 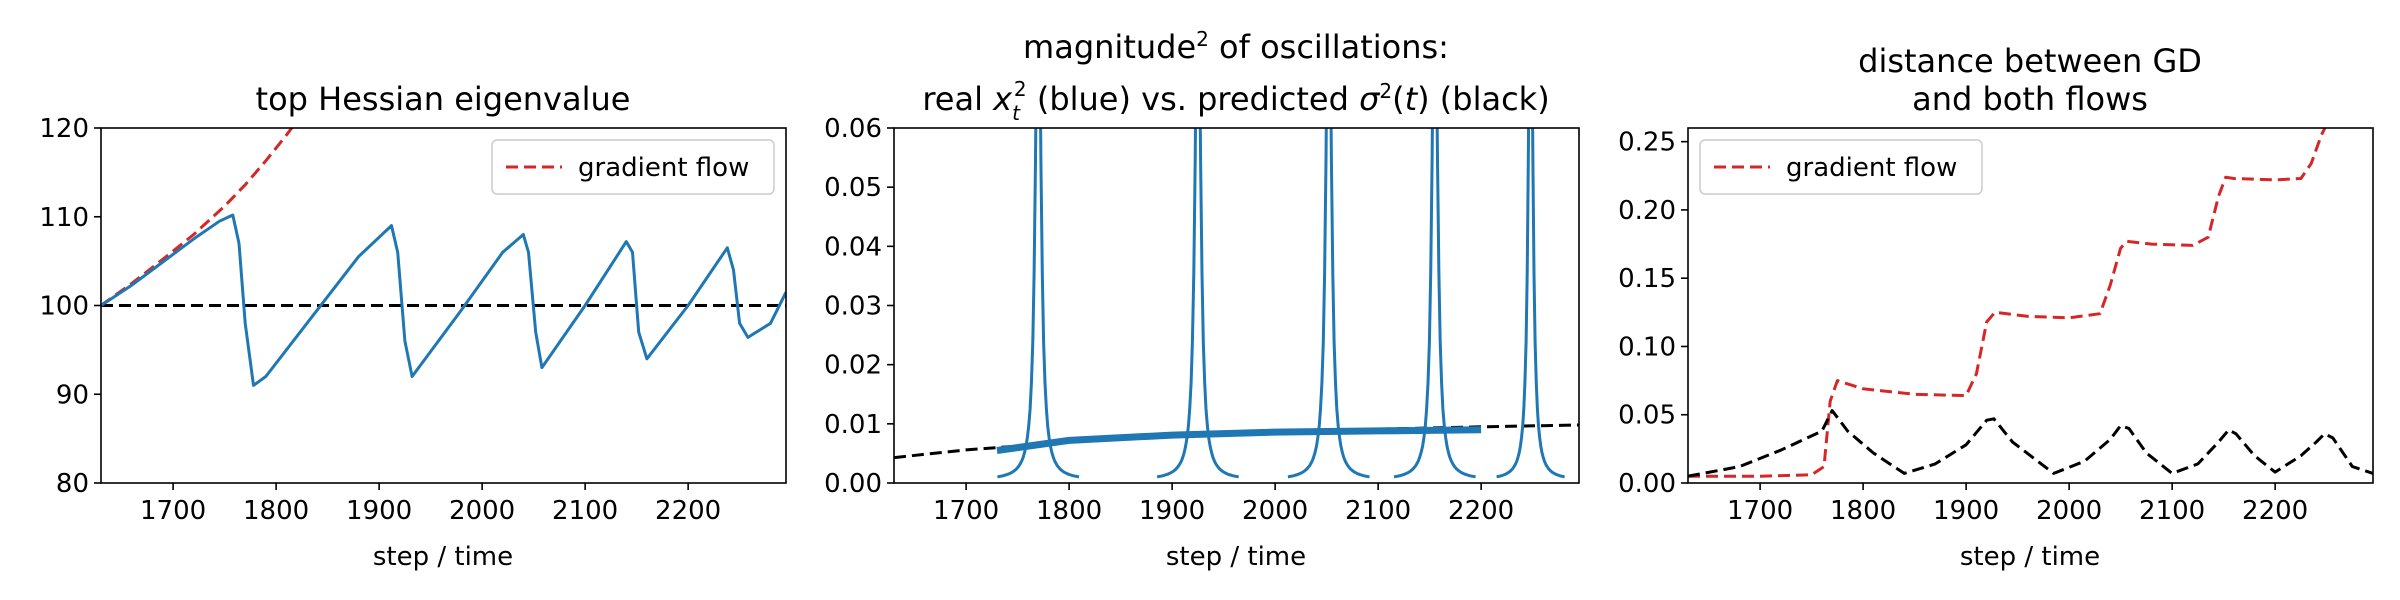 I want to click on y-tick-label: 0.10, so click(x=1647, y=347).